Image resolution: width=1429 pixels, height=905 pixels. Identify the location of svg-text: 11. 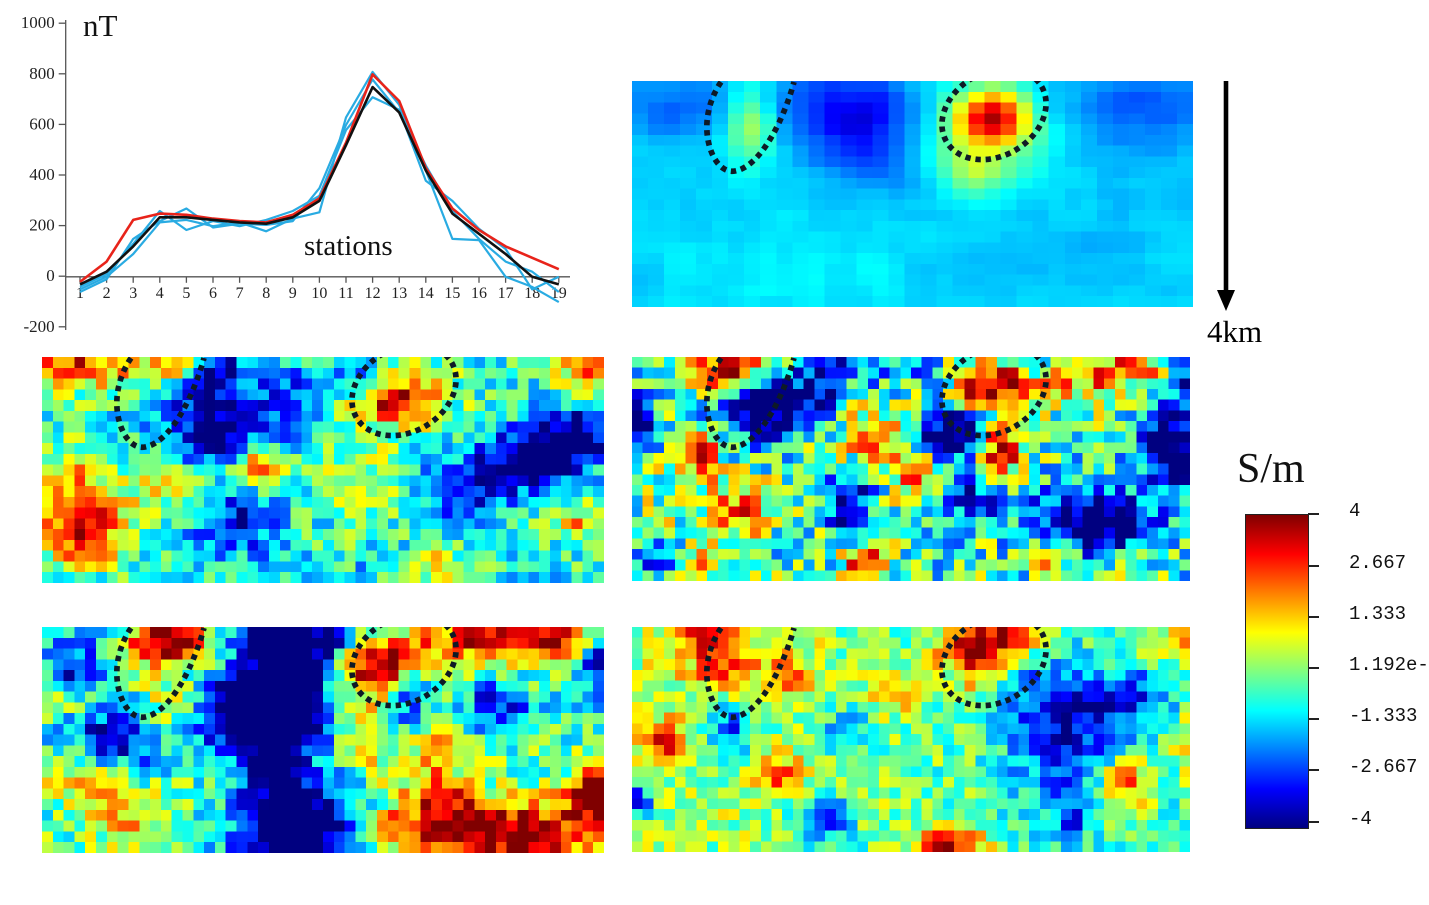
(345, 293).